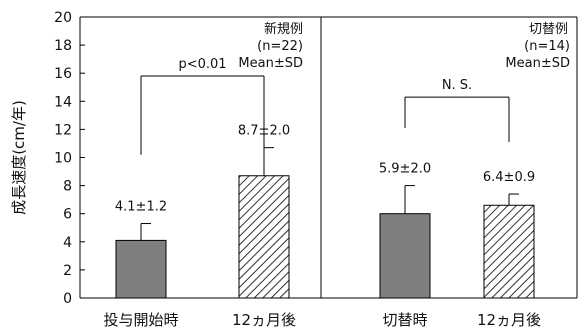 The height and width of the screenshot is (331, 581). Describe the element at coordinates (67, 299) in the screenshot. I see `y-tick-label: 0` at that location.